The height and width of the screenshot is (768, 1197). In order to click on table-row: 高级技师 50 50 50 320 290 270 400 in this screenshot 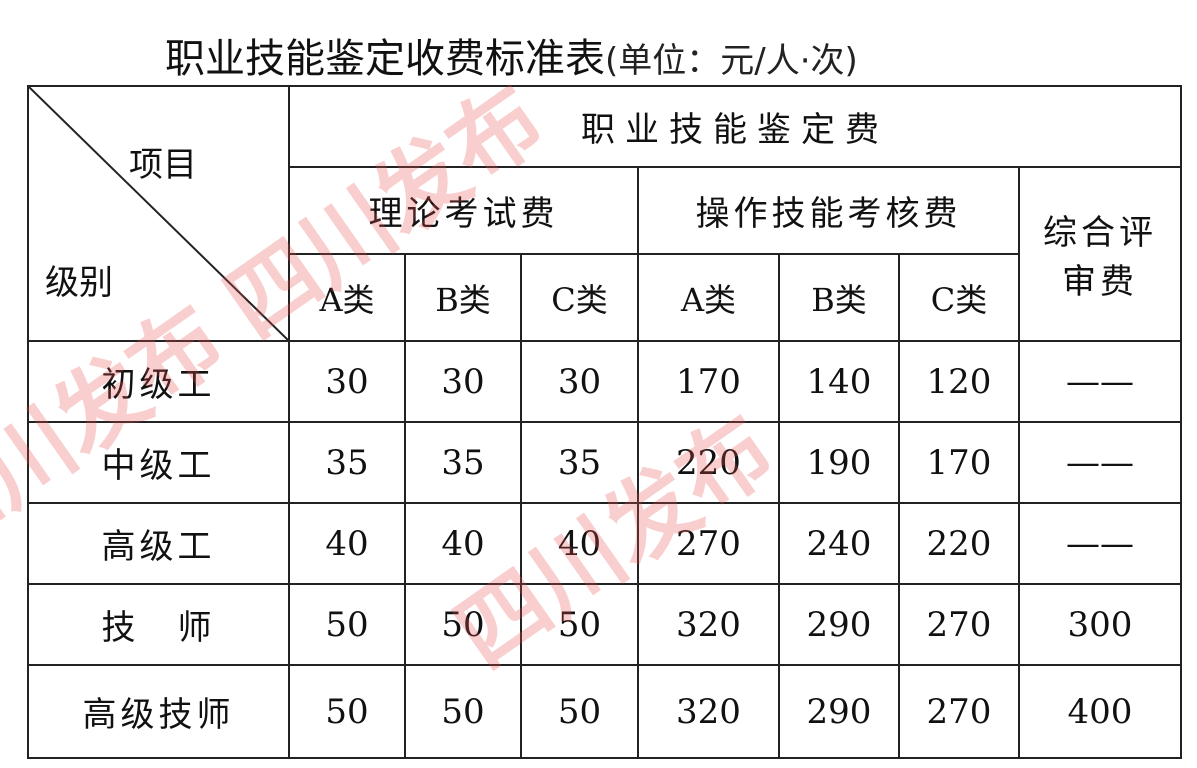, I will do `click(604, 711)`.